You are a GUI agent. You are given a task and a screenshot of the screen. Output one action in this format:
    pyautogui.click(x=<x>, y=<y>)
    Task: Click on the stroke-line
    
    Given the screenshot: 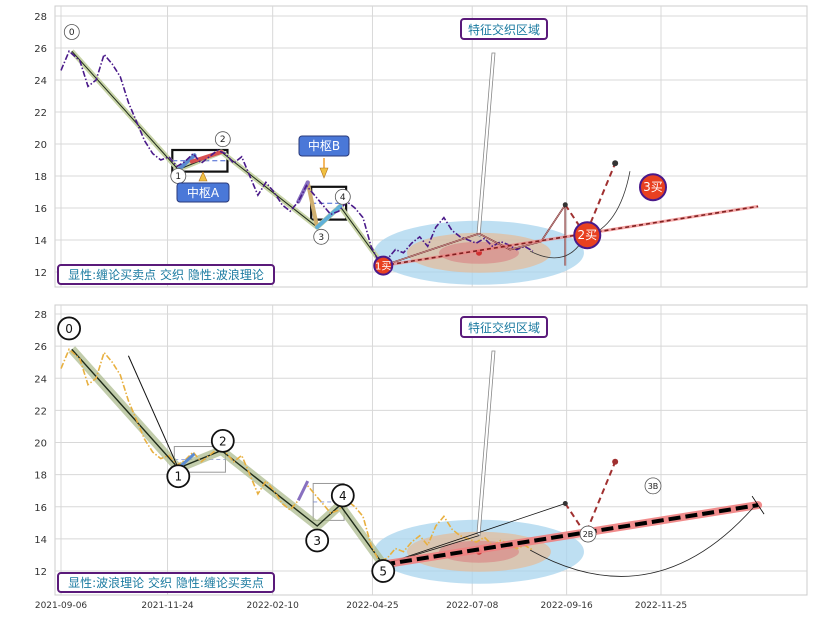 What is the action you would take?
    pyautogui.click(x=227, y=158)
    